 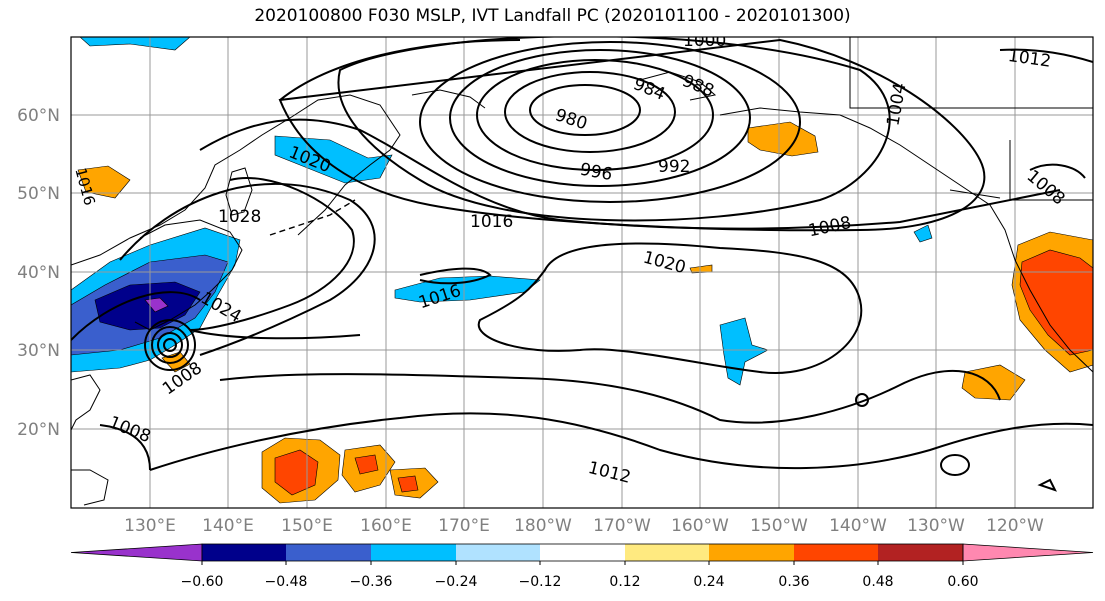 I want to click on lon-label: 140°E, so click(x=228, y=526).